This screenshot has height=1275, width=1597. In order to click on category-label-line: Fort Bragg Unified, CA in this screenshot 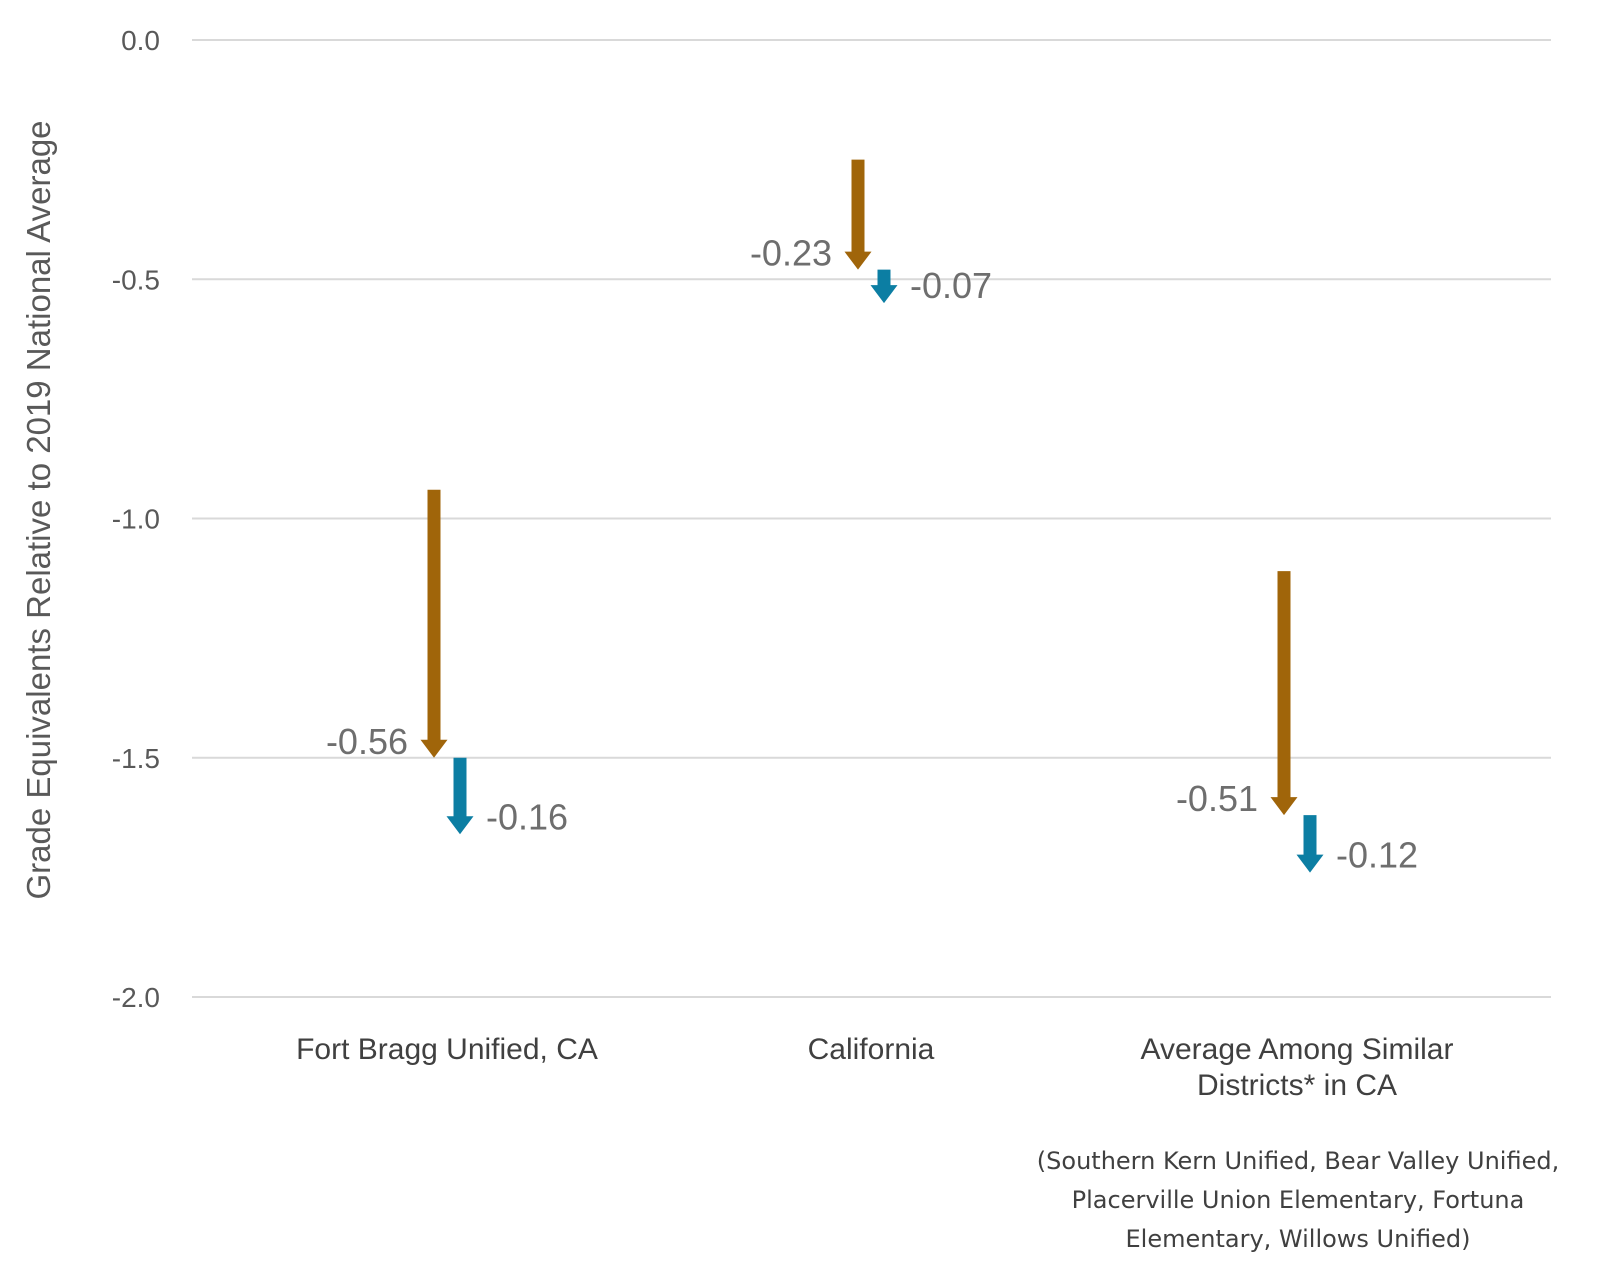, I will do `click(447, 1049)`.